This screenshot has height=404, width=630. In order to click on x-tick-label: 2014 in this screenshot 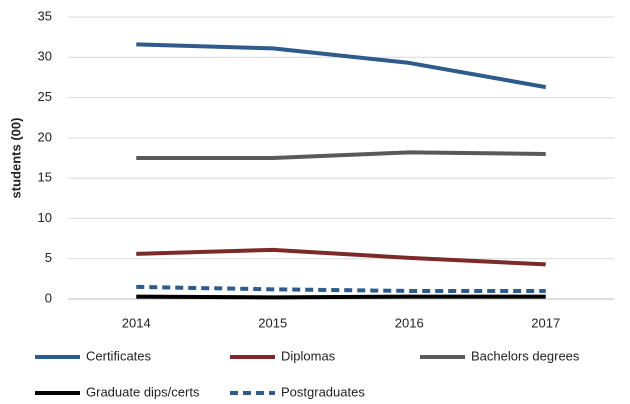, I will do `click(136, 322)`.